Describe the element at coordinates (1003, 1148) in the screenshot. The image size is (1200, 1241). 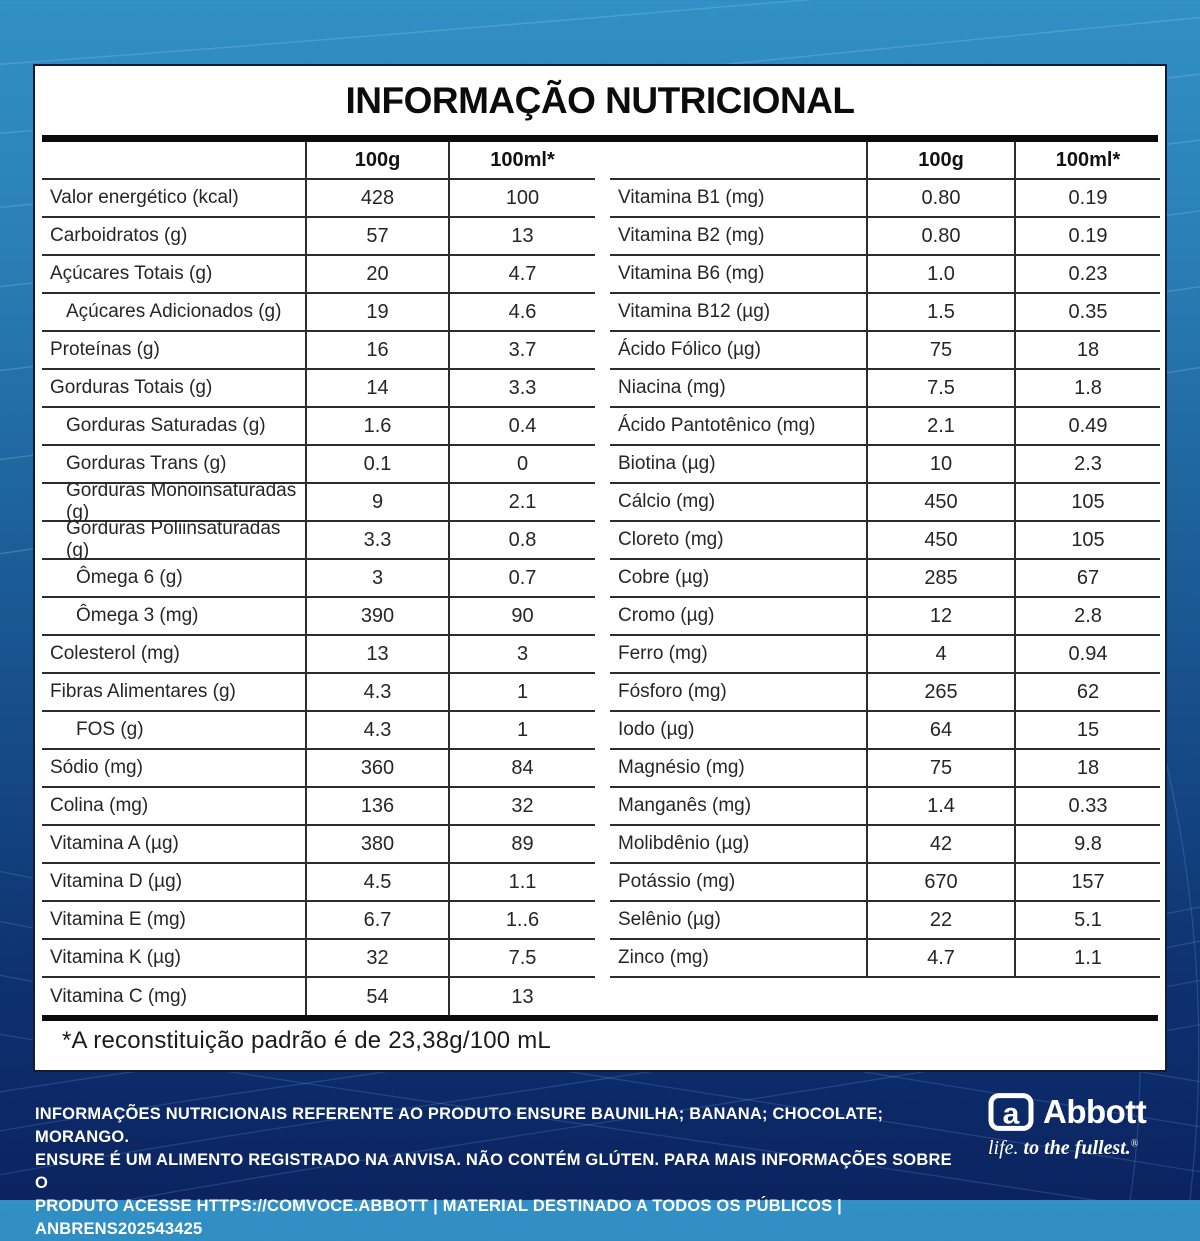
I see `tagline-life: life.` at that location.